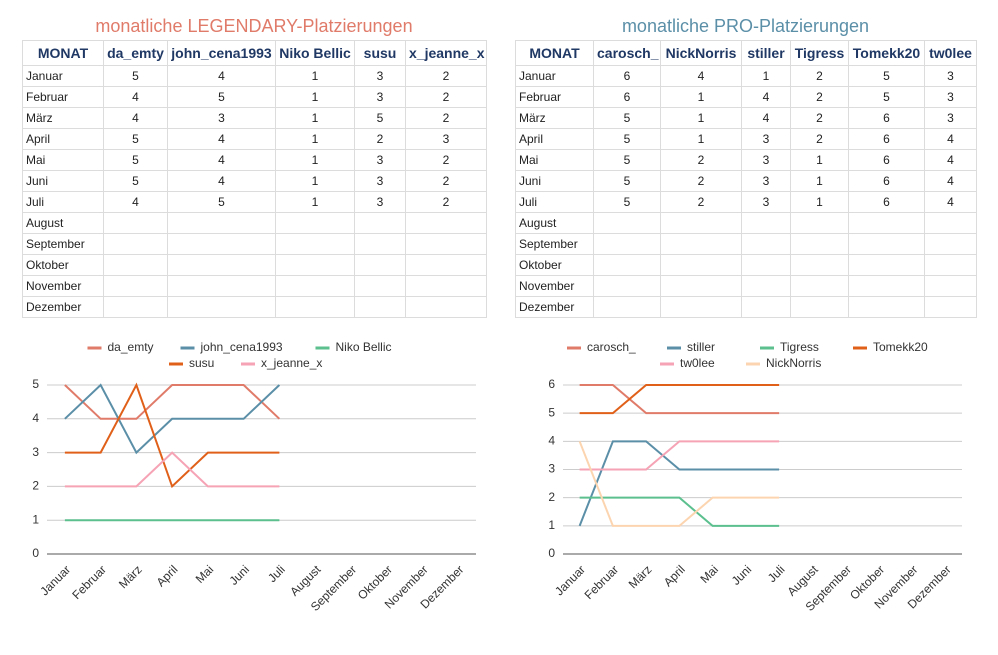 The image size is (998, 655). I want to click on table-cell: März, so click(554, 118).